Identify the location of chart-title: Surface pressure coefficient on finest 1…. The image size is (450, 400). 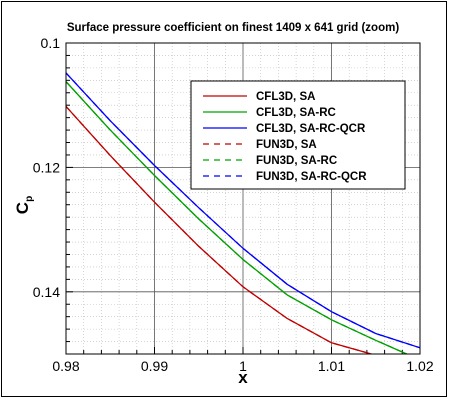
(233, 28).